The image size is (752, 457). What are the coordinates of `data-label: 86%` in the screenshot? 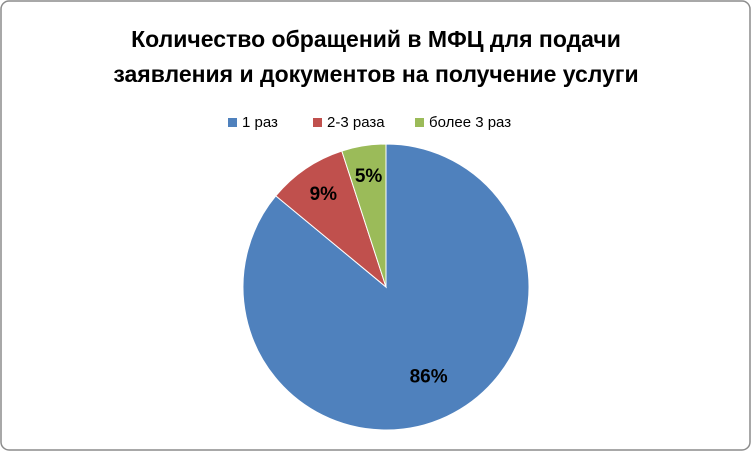 It's located at (429, 377).